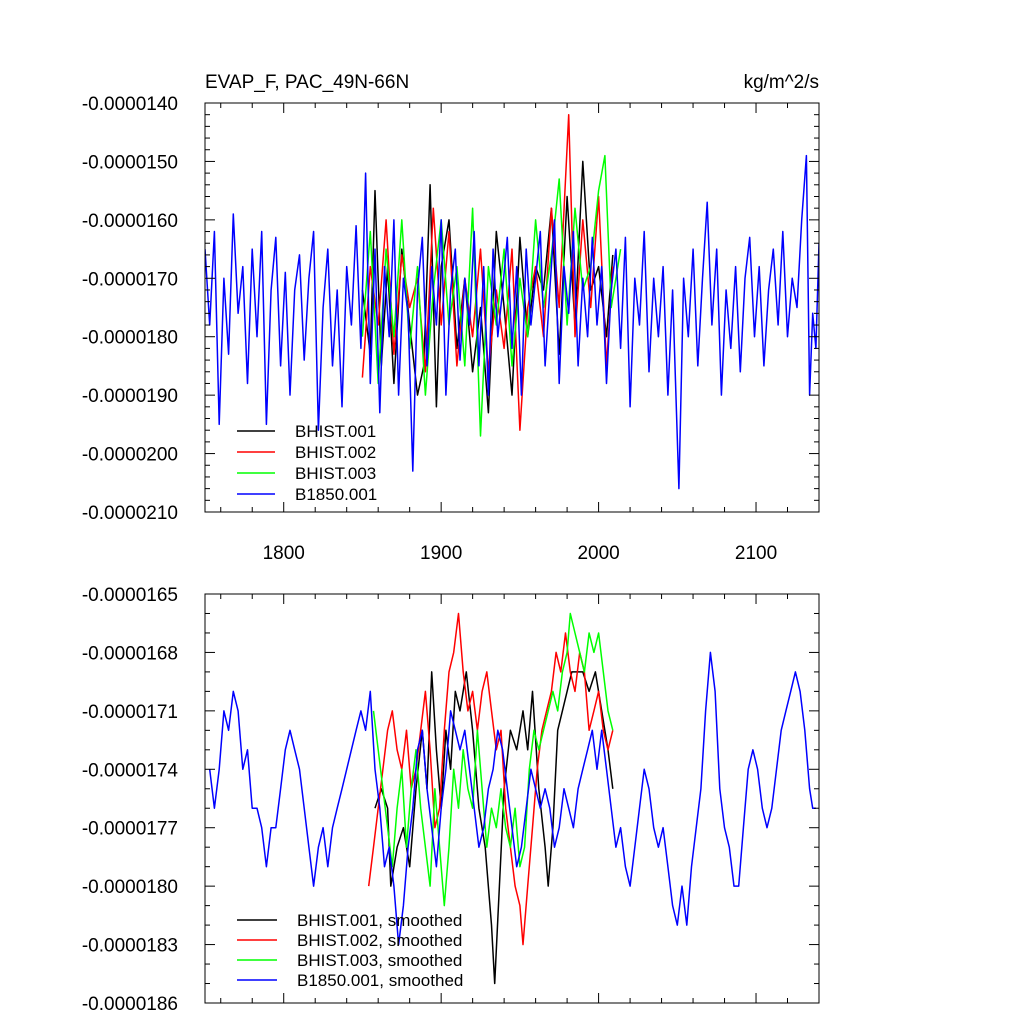 The height and width of the screenshot is (1024, 1024). I want to click on y-tick-label: -0.0000168, so click(130, 653).